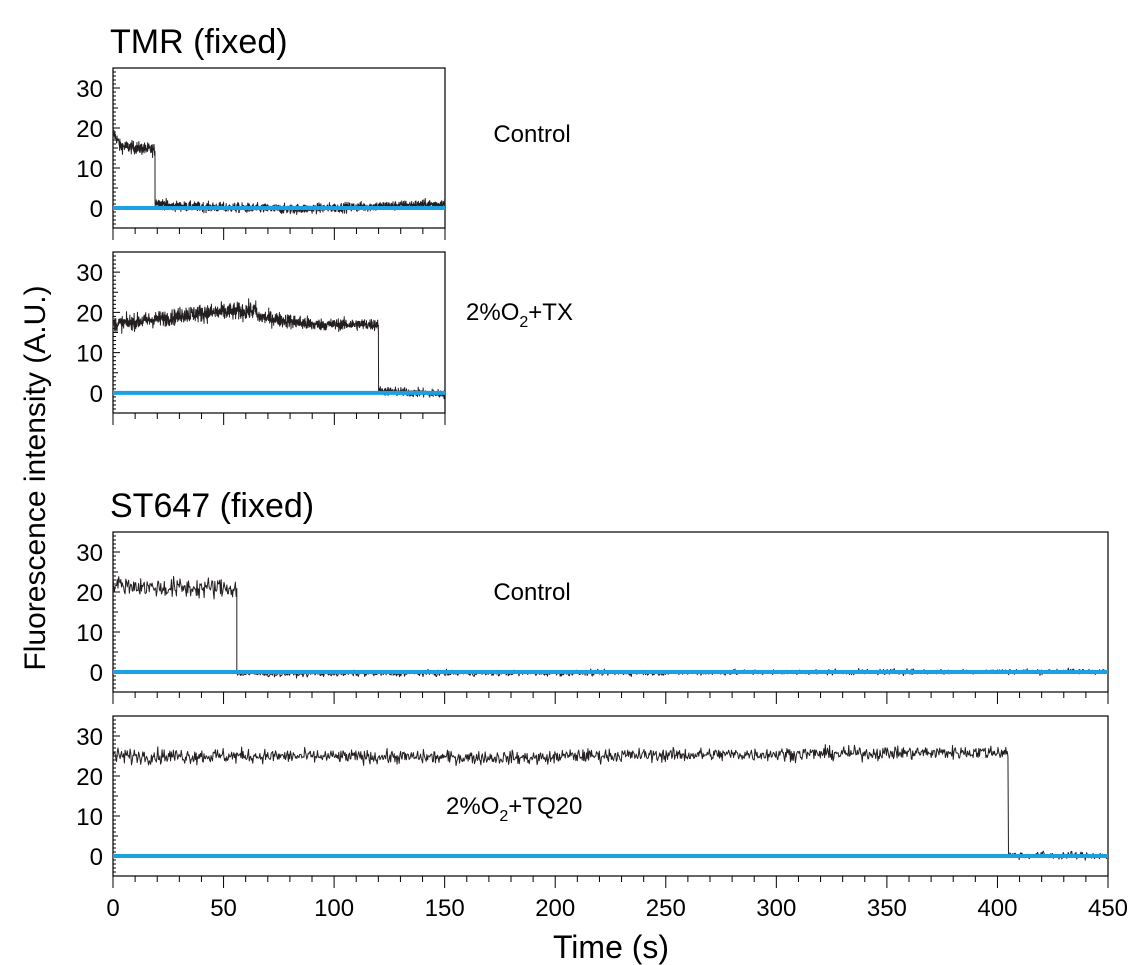 This screenshot has width=1134, height=965. What do you see at coordinates (514, 809) in the screenshot?
I see `condition-label: 2%O2+TQ20` at bounding box center [514, 809].